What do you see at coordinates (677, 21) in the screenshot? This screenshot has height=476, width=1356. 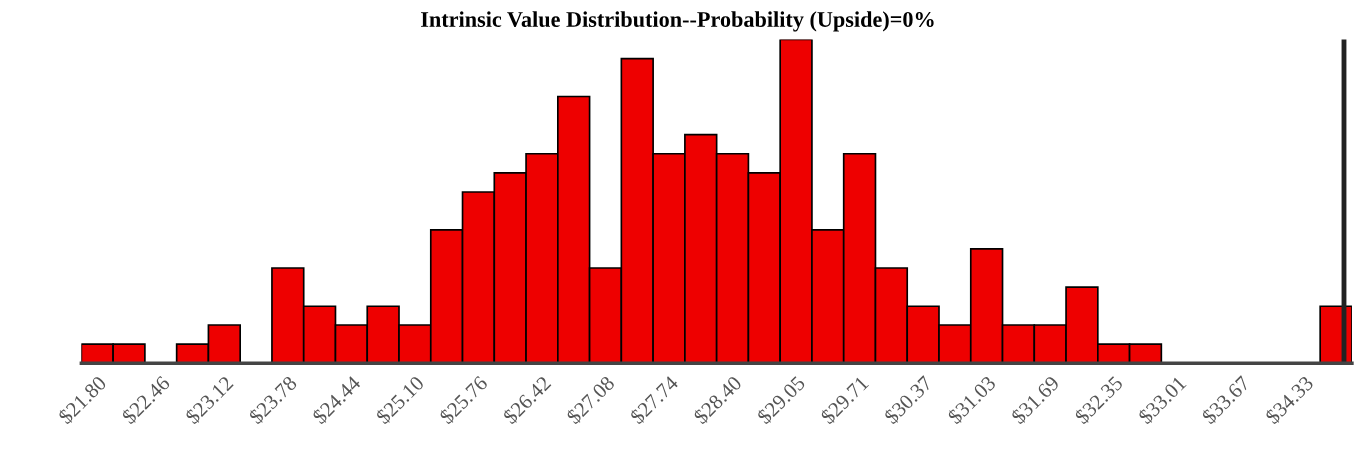 I see `chart-title: Intrinsic Value Distribution--Probability (Upside)=0%` at bounding box center [677, 21].